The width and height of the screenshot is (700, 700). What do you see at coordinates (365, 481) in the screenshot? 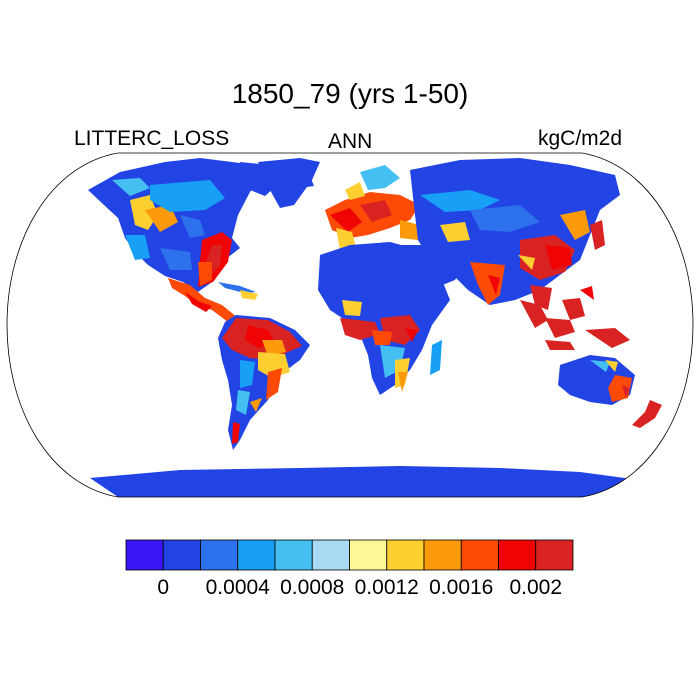
I see `antarctica` at bounding box center [365, 481].